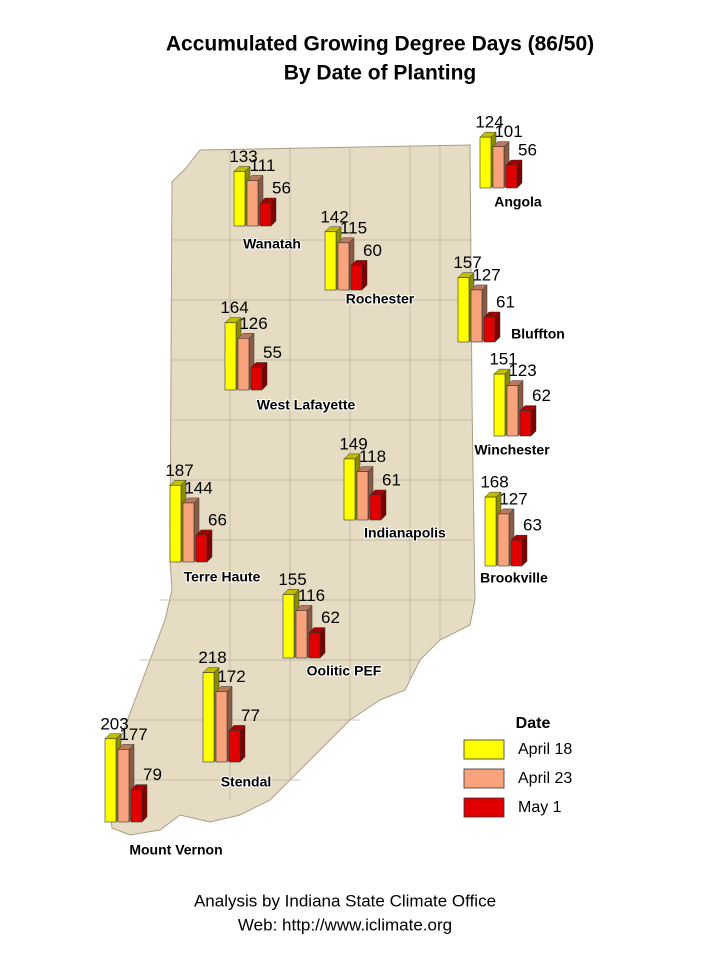  I want to click on value-label: 177, so click(133, 734).